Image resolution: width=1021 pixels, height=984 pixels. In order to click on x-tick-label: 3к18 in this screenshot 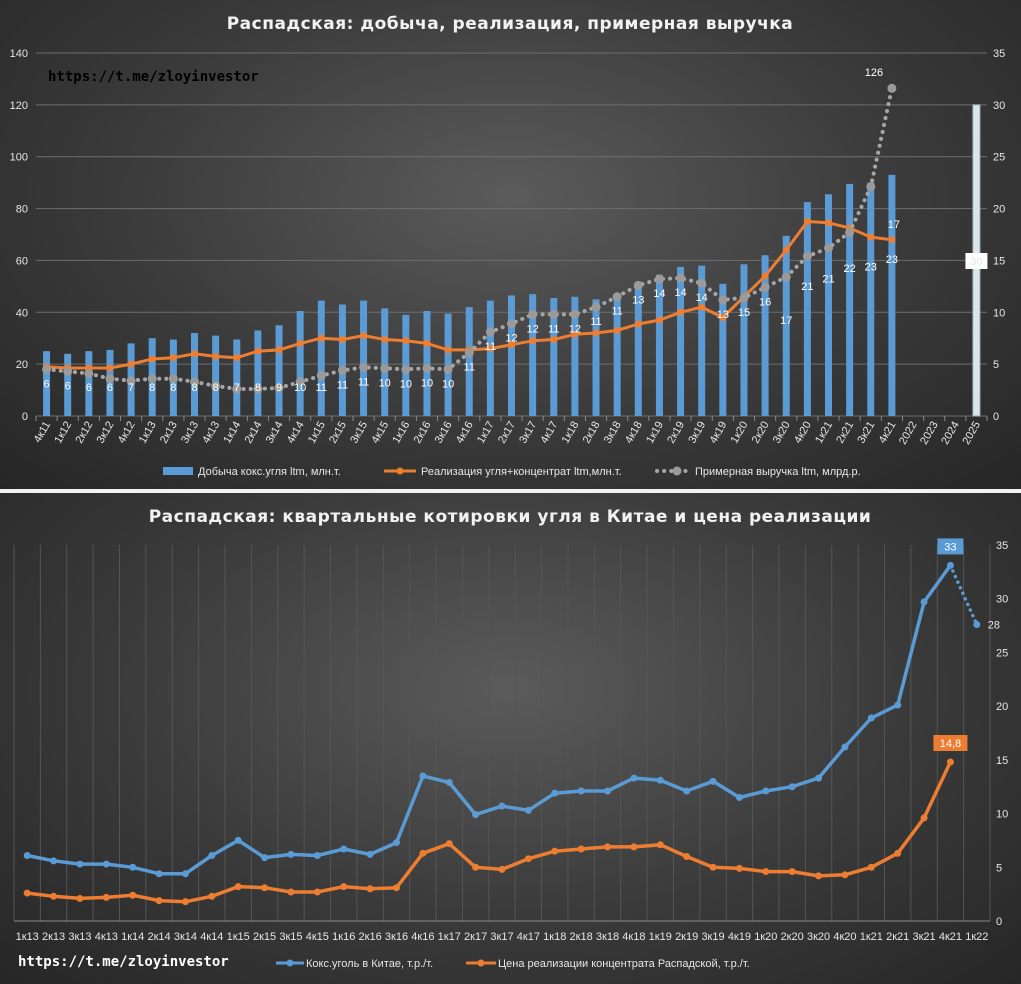, I will do `click(607, 937)`.